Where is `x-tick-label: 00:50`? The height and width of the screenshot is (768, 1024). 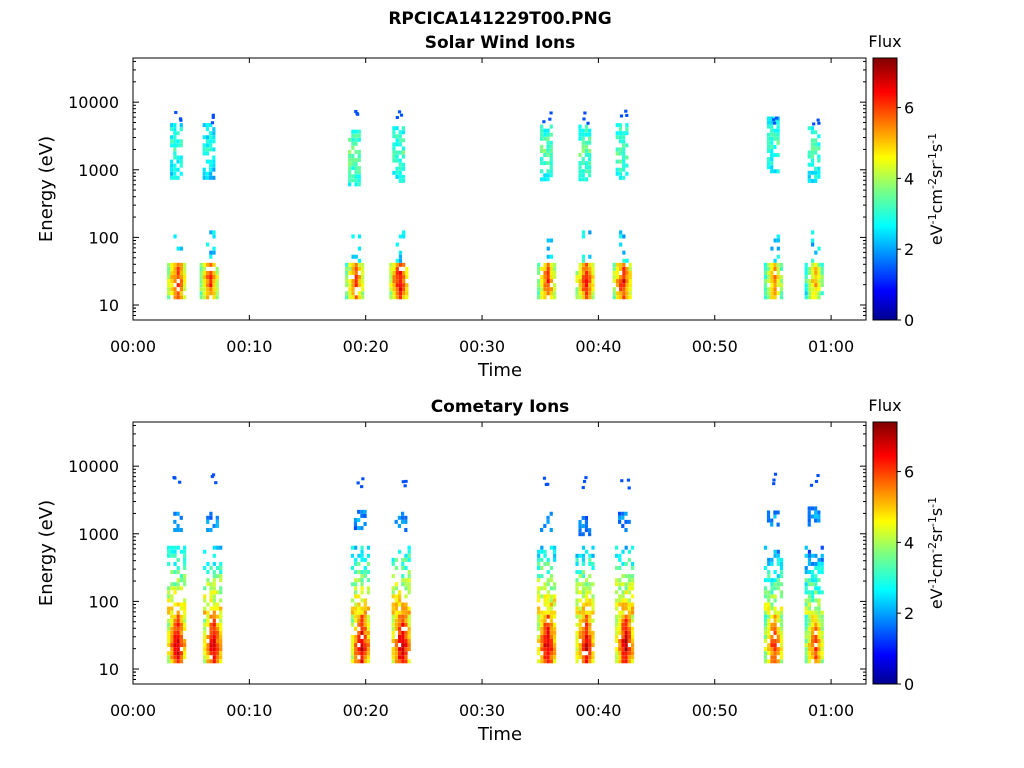 x-tick-label: 00:50 is located at coordinates (715, 710).